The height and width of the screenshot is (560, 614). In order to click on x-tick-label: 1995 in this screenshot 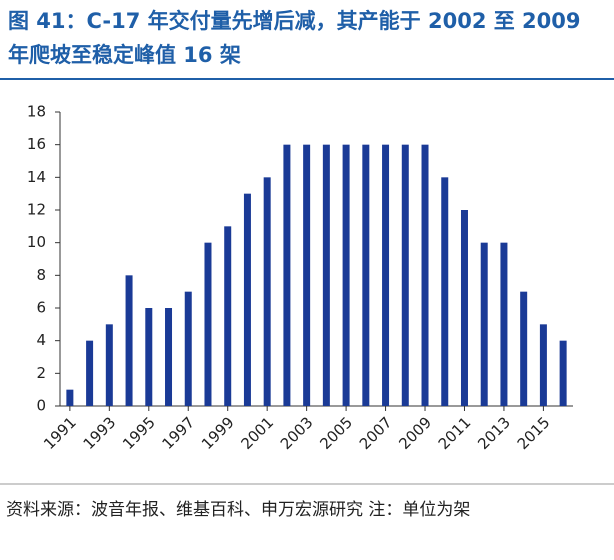, I will do `click(139, 433)`.